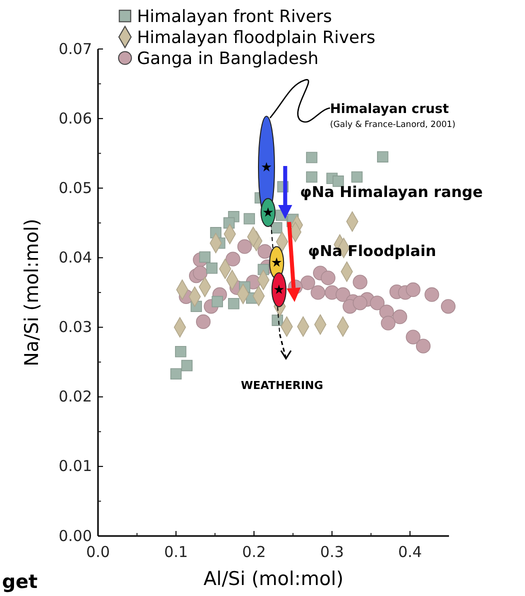 The height and width of the screenshot is (596, 525). I want to click on y-tick-label: 0.02, so click(75, 397).